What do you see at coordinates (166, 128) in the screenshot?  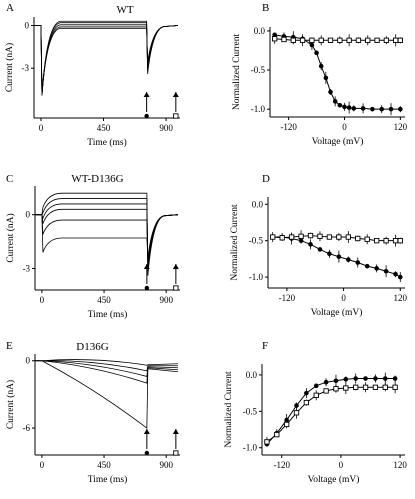 I see `panel-a-x-tick-label: 900` at bounding box center [166, 128].